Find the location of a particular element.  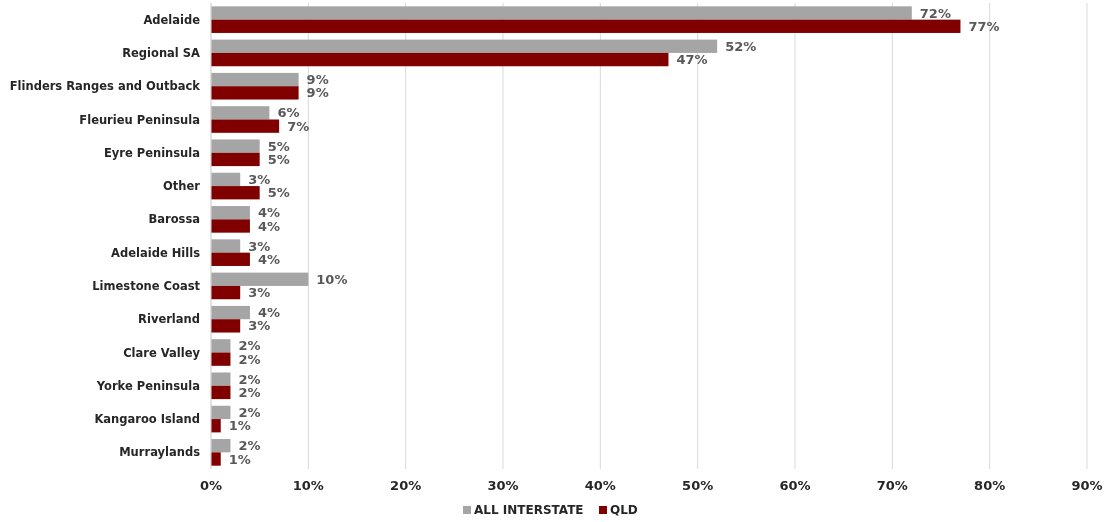

data-label: 7% is located at coordinates (298, 126).